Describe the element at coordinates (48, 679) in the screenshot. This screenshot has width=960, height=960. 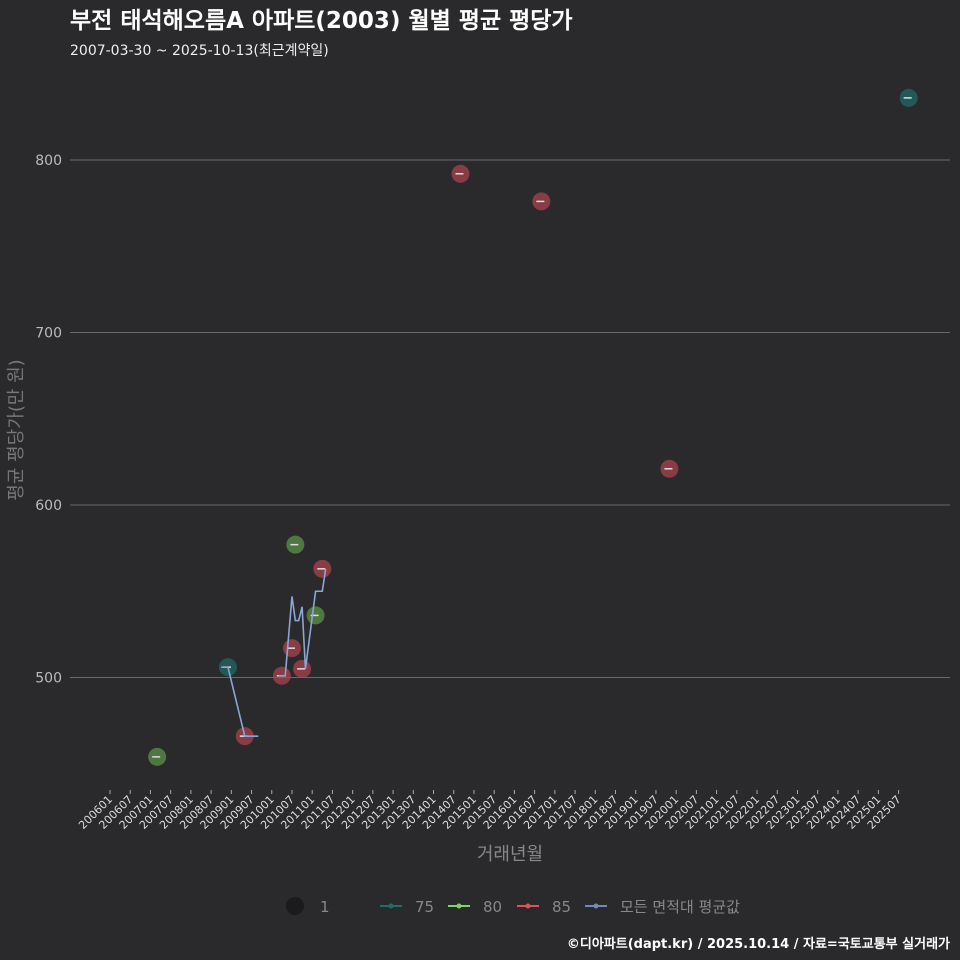
I see `y-tick-label: 500` at that location.